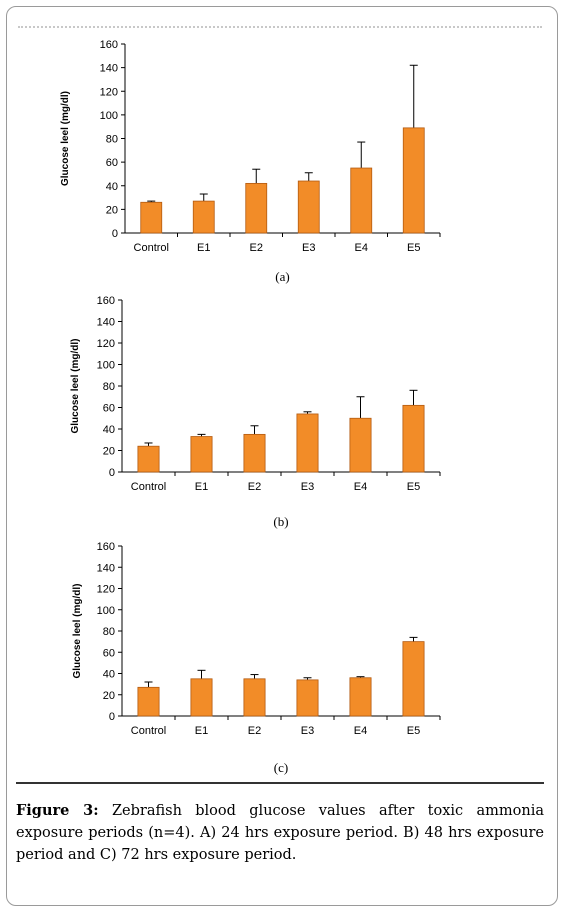 The image size is (564, 913). I want to click on panel-label: (a), so click(282, 276).